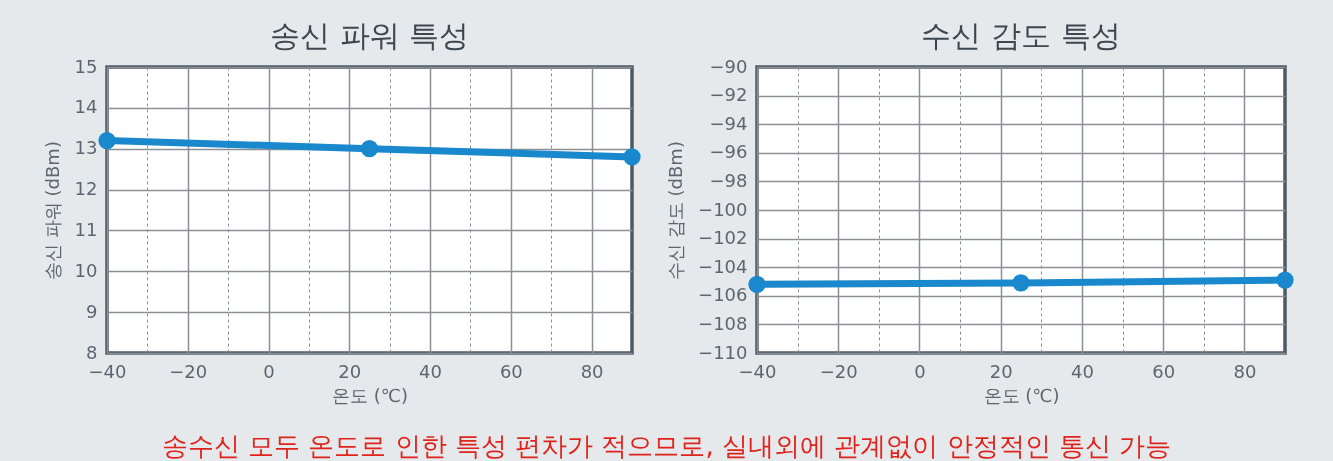 This screenshot has width=1333, height=461. Describe the element at coordinates (86, 66) in the screenshot. I see `y-tick-label: 15` at that location.